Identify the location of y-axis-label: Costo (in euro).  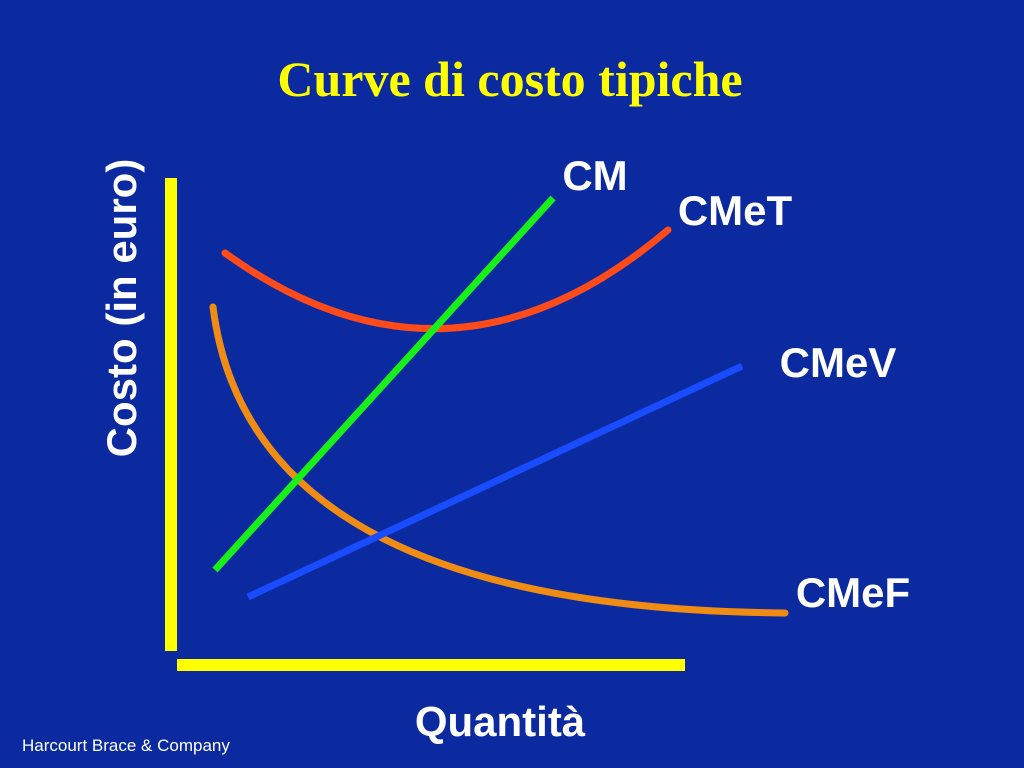
(121, 308).